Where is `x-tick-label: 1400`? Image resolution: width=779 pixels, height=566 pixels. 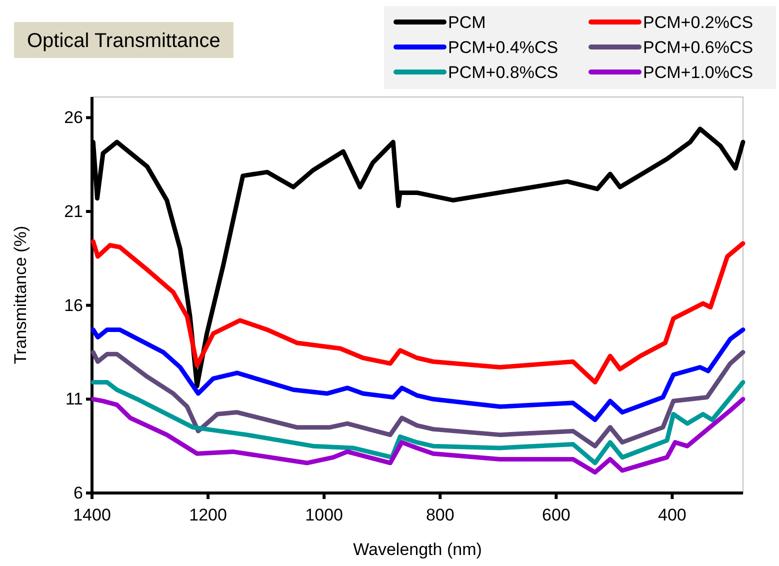
x-tick-label: 1400 is located at coordinates (92, 515).